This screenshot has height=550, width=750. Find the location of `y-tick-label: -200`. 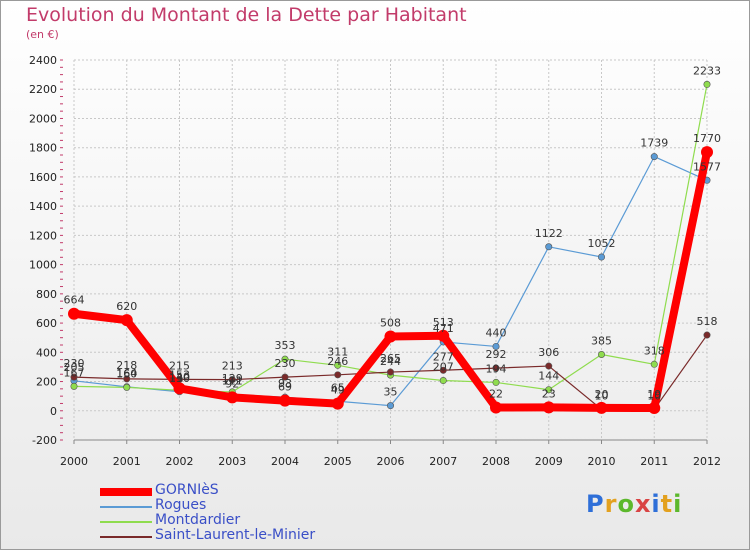

y-tick-label: -200 is located at coordinates (44, 440).